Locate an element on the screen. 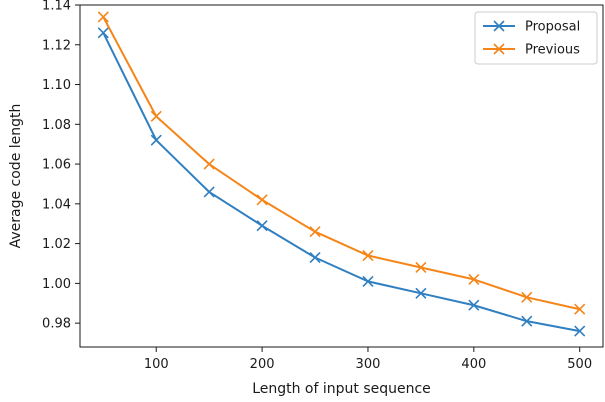 This screenshot has height=402, width=605. x-tick-label: 100 is located at coordinates (156, 364).